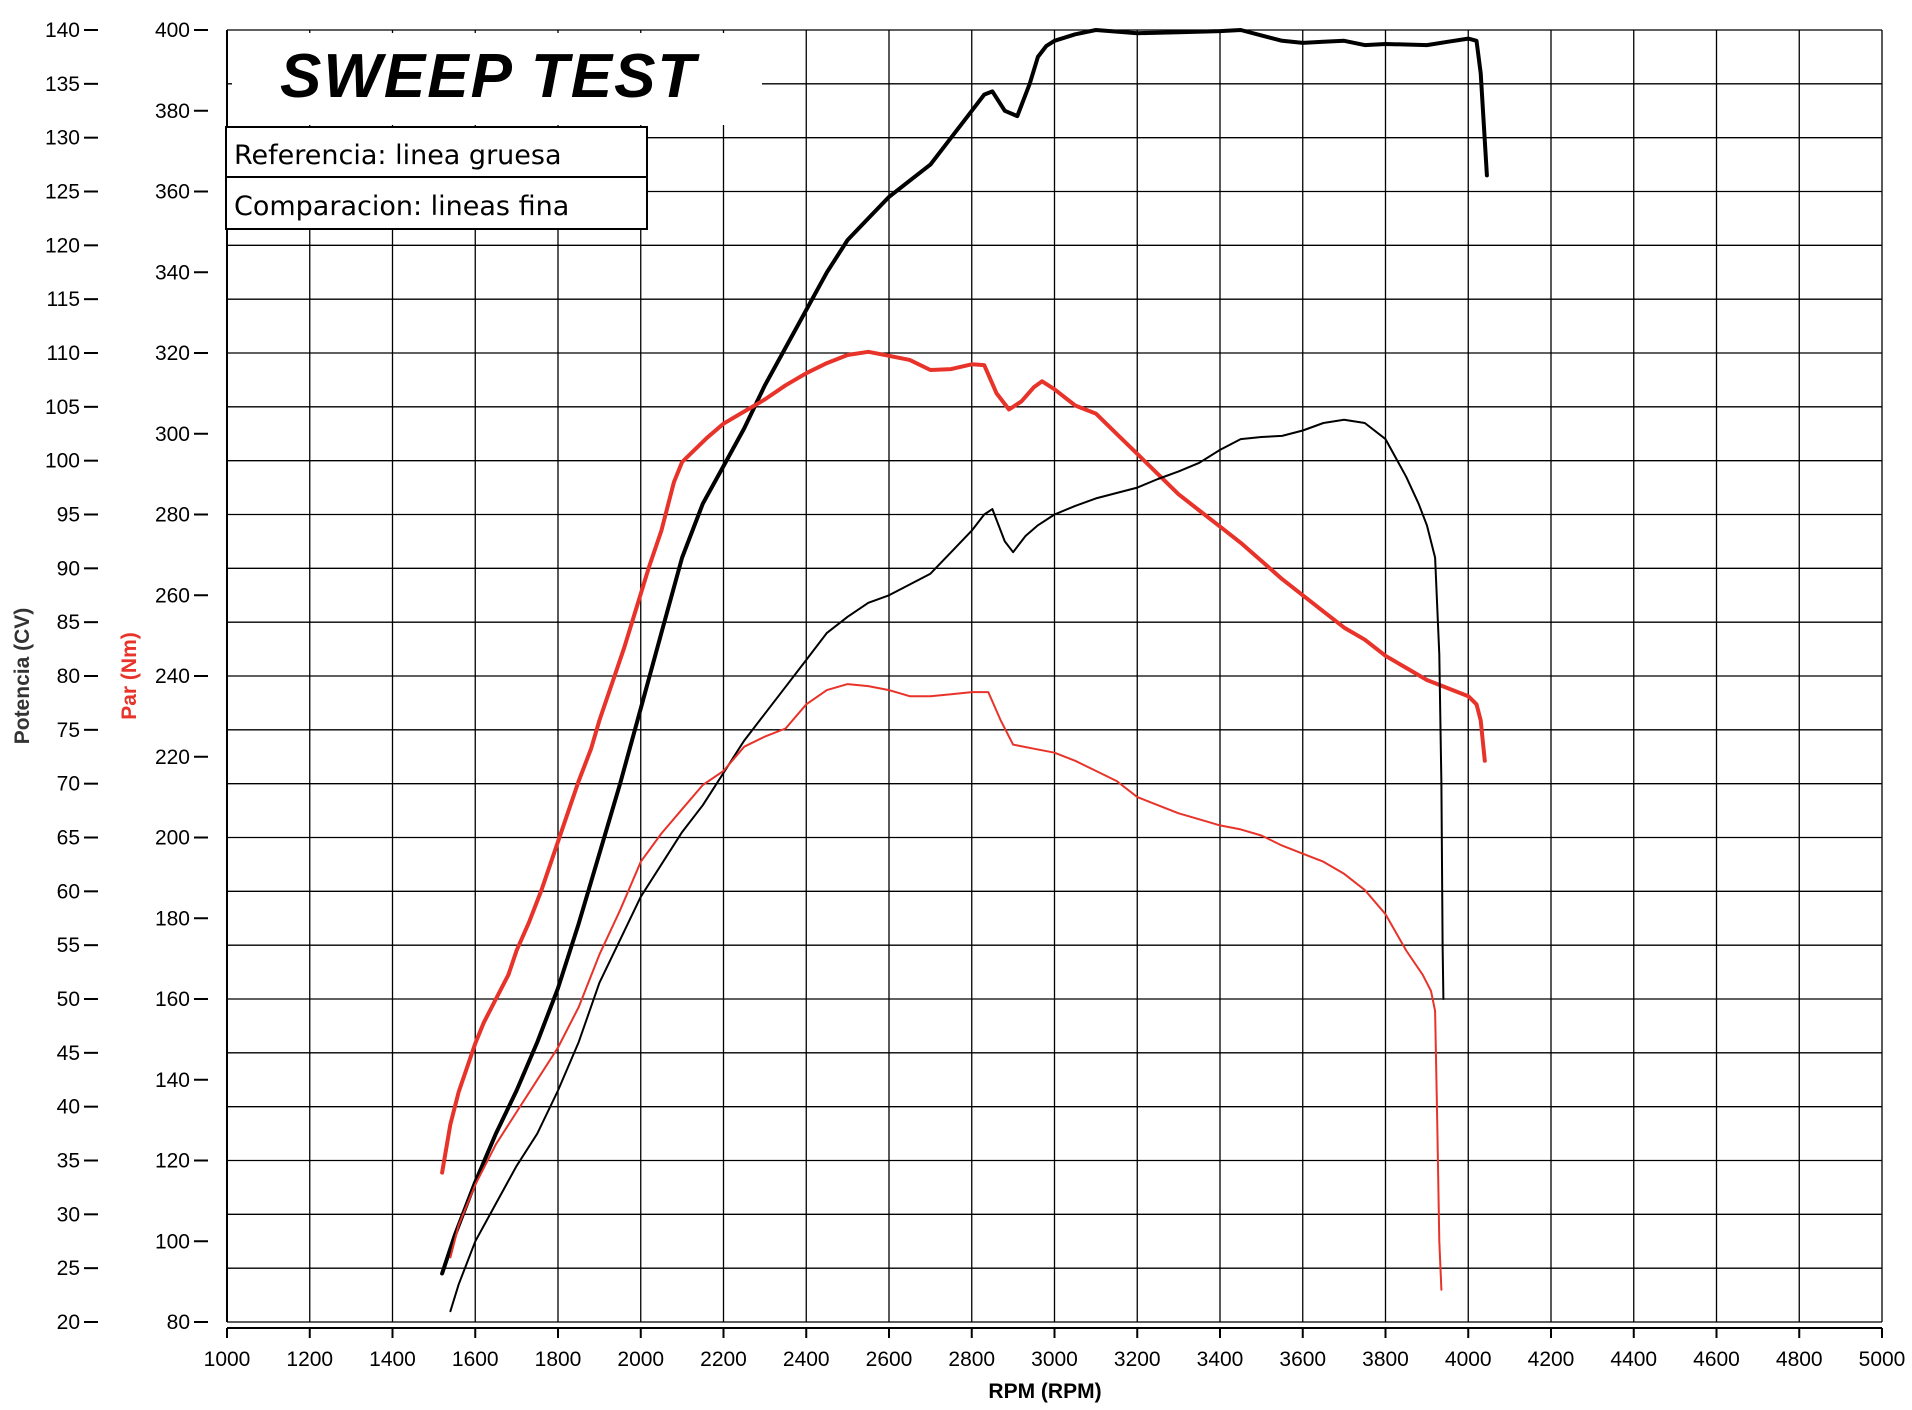 Image resolution: width=1912 pixels, height=1410 pixels. What do you see at coordinates (1385, 1359) in the screenshot?
I see `x-tick-label: 3800` at bounding box center [1385, 1359].